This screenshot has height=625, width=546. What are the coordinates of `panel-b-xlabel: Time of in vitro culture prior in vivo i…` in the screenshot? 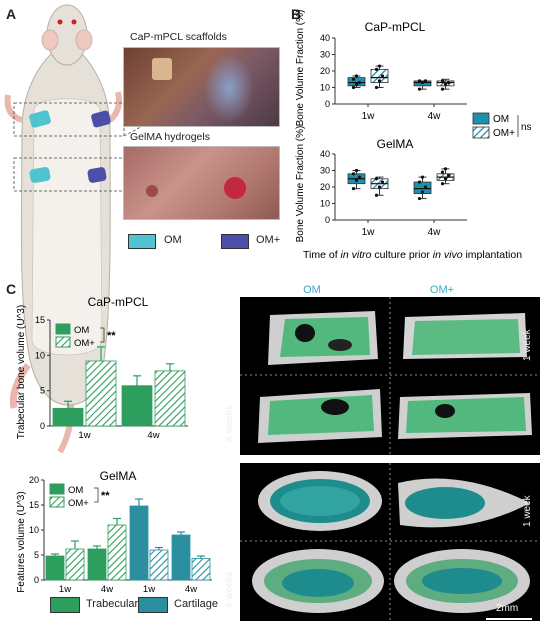 It's located at (412, 255).